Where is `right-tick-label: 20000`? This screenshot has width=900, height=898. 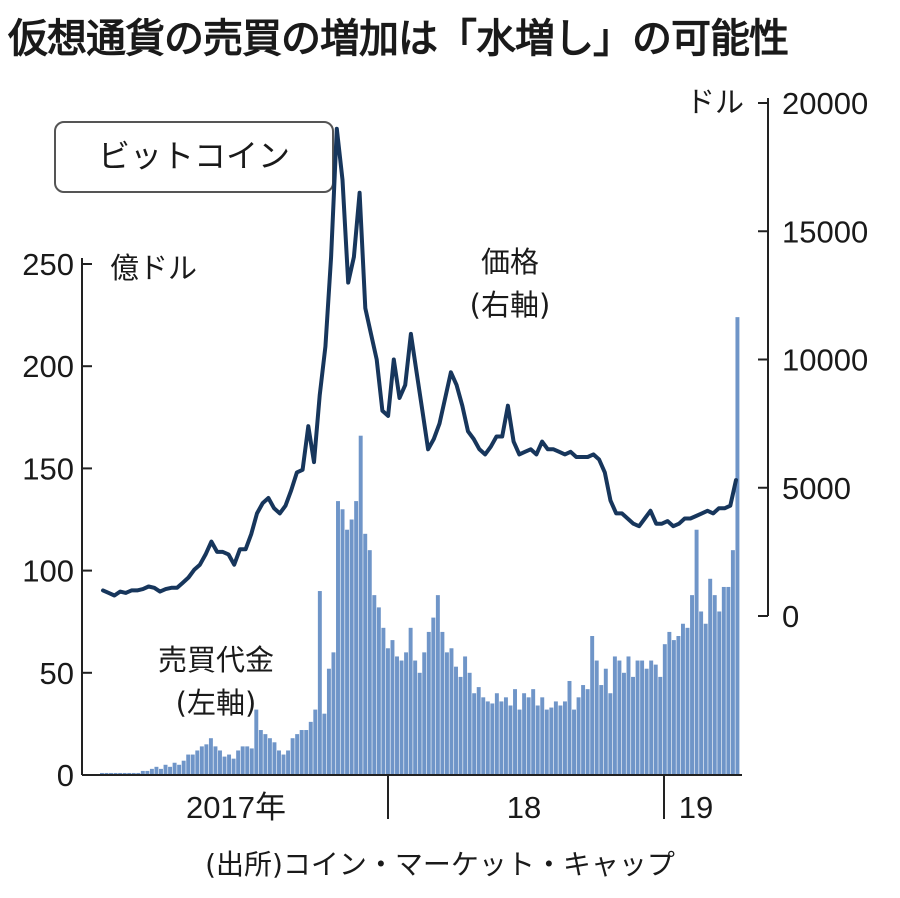
right-tick-label: 20000 is located at coordinates (825, 103).